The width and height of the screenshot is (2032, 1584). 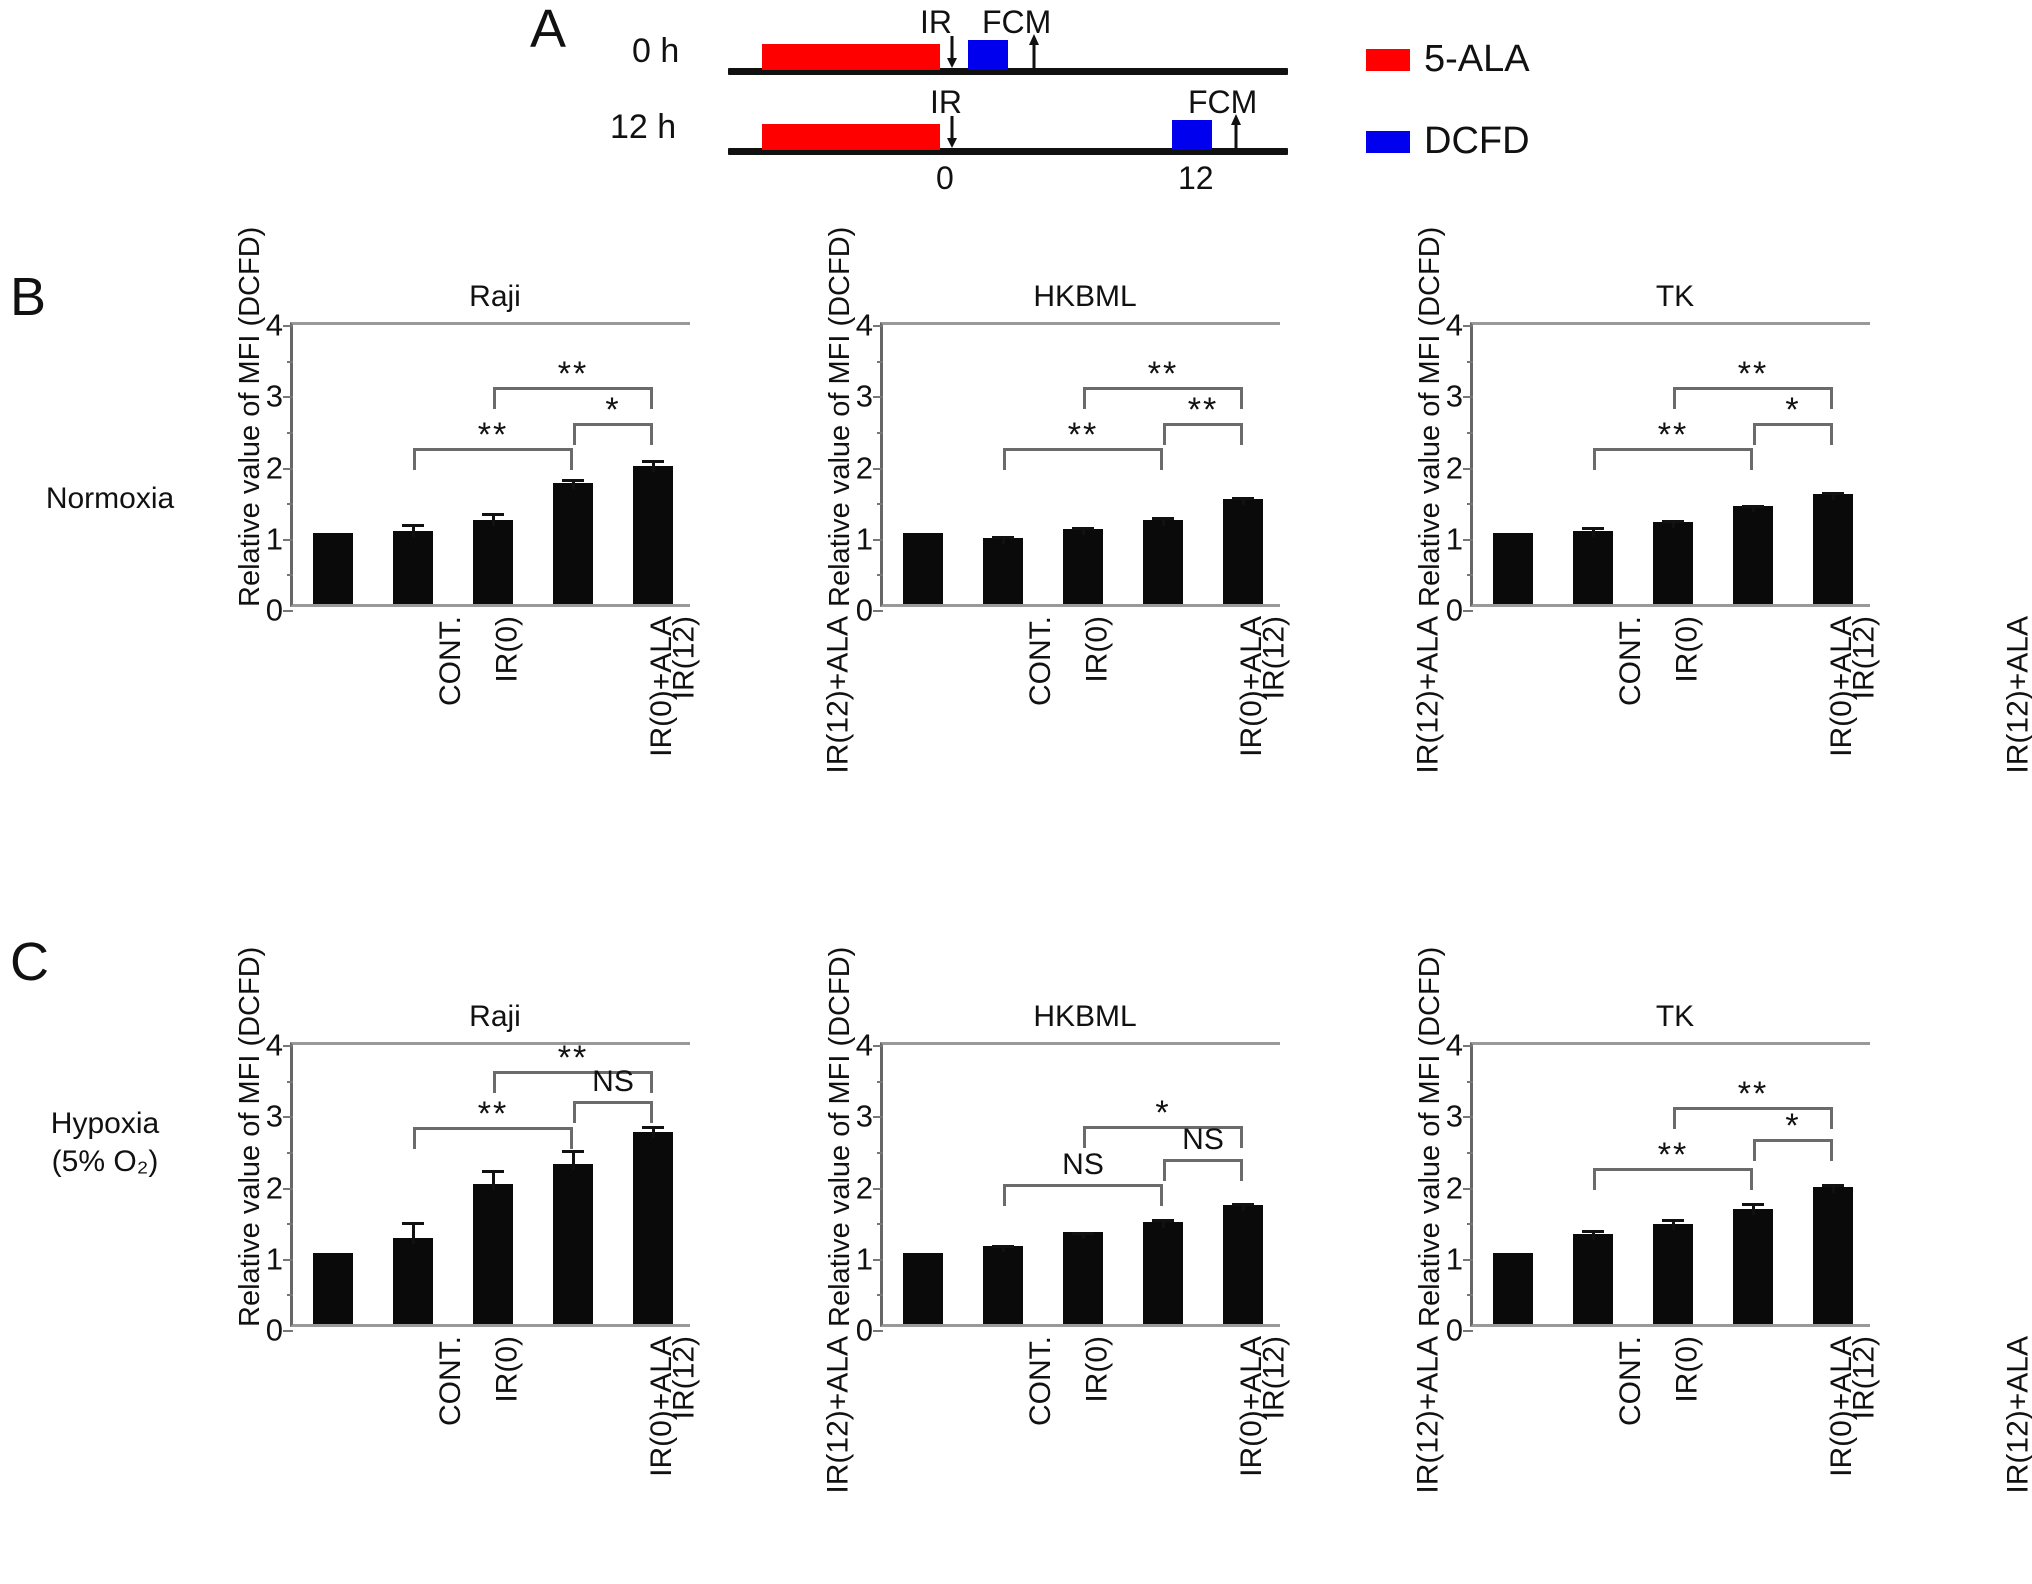 I want to click on legend-swatch-5ala, so click(x=1388, y=59).